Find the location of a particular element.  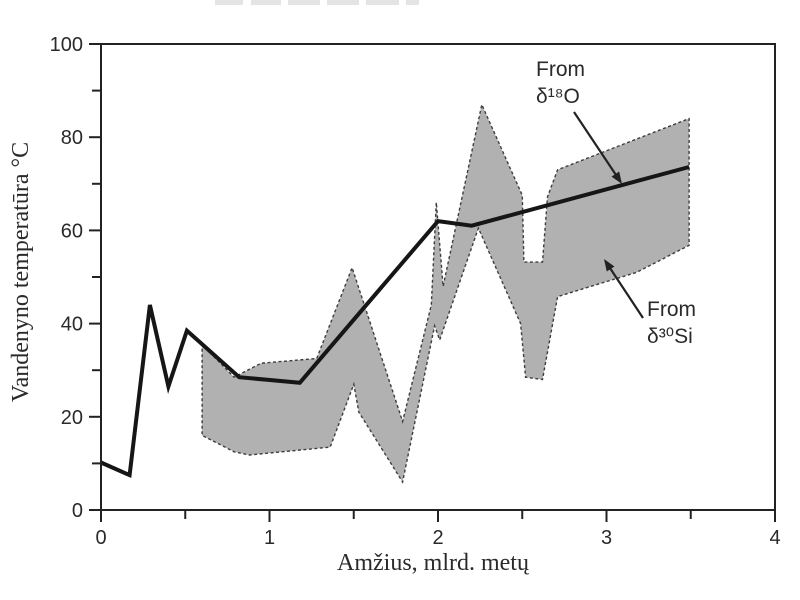

annotation-arrow-from-d18o is located at coordinates (595, 144).